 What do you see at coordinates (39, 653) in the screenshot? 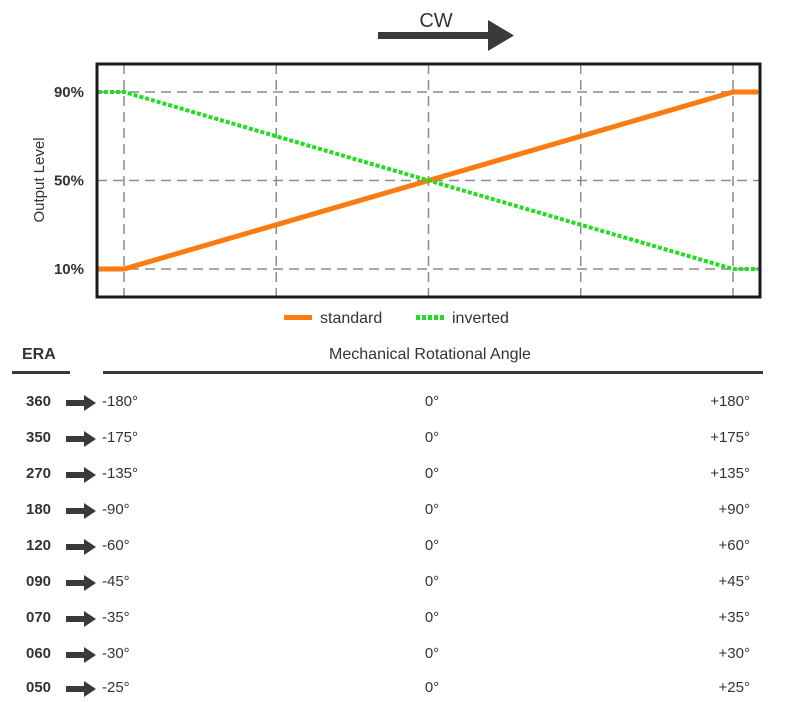
I see `era-value: 060` at bounding box center [39, 653].